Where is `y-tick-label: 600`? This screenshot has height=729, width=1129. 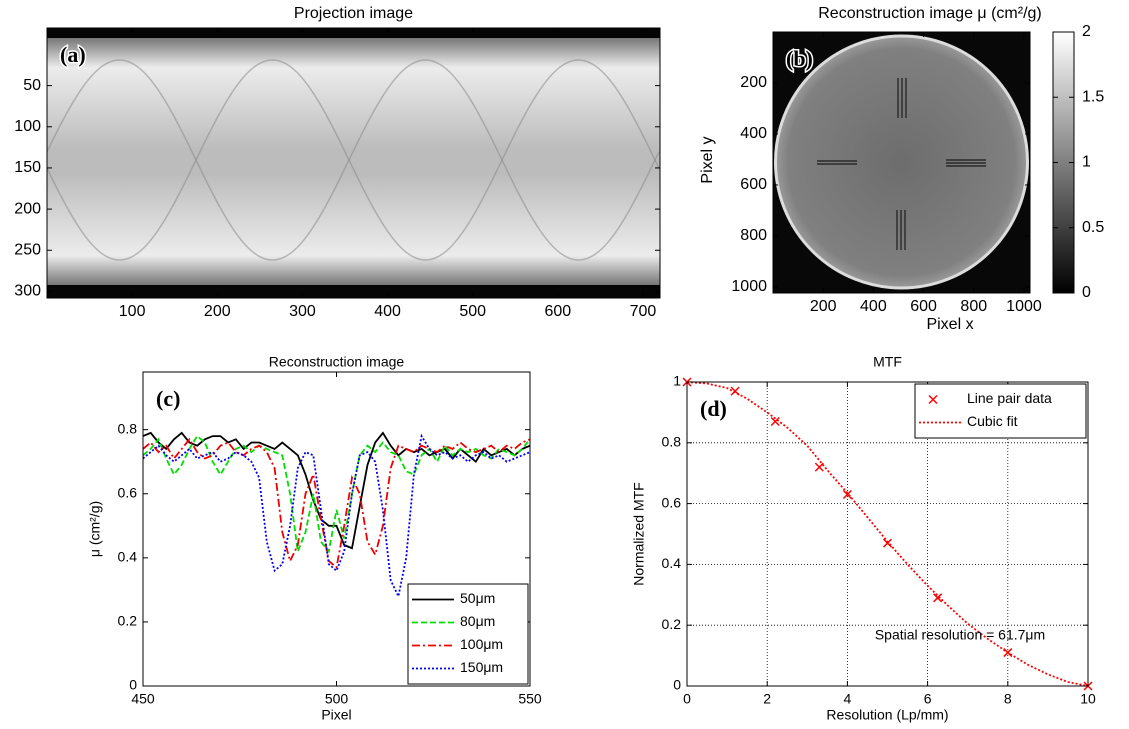
y-tick-label: 600 is located at coordinates (753, 184).